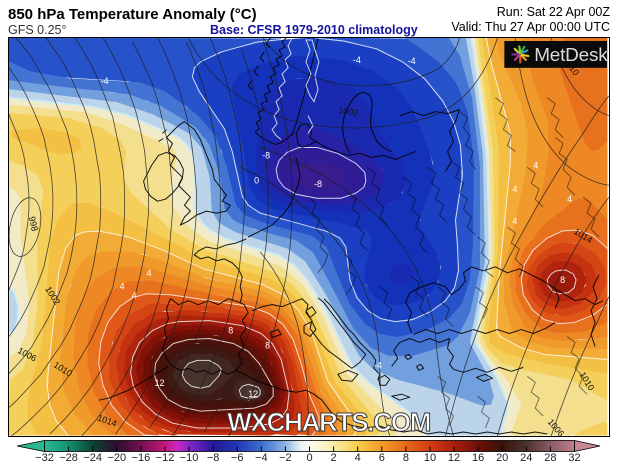 This screenshot has width=620, height=474. Describe the element at coordinates (328, 423) in the screenshot. I see `svg-text: WXCHARTS.COM` at that location.